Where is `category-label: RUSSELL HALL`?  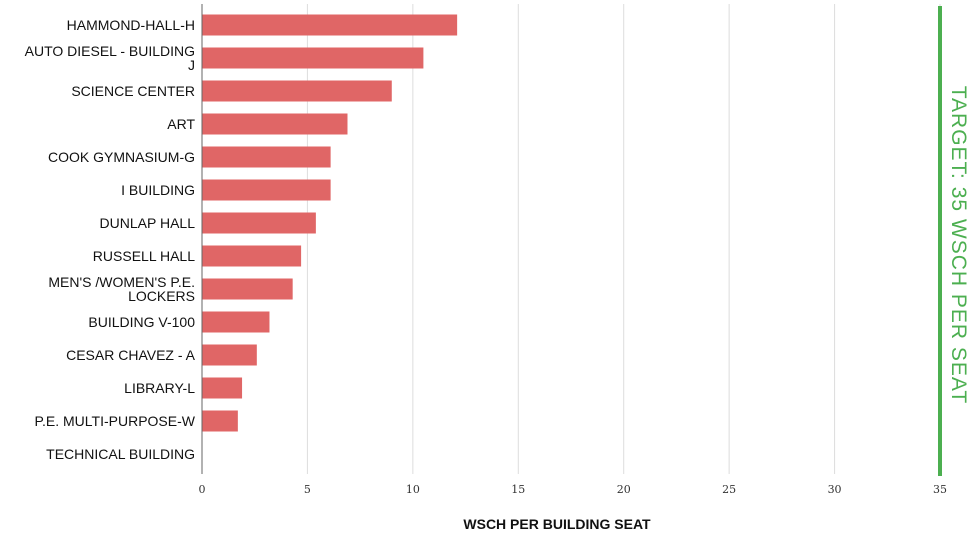 category-label: RUSSELL HALL is located at coordinates (144, 256).